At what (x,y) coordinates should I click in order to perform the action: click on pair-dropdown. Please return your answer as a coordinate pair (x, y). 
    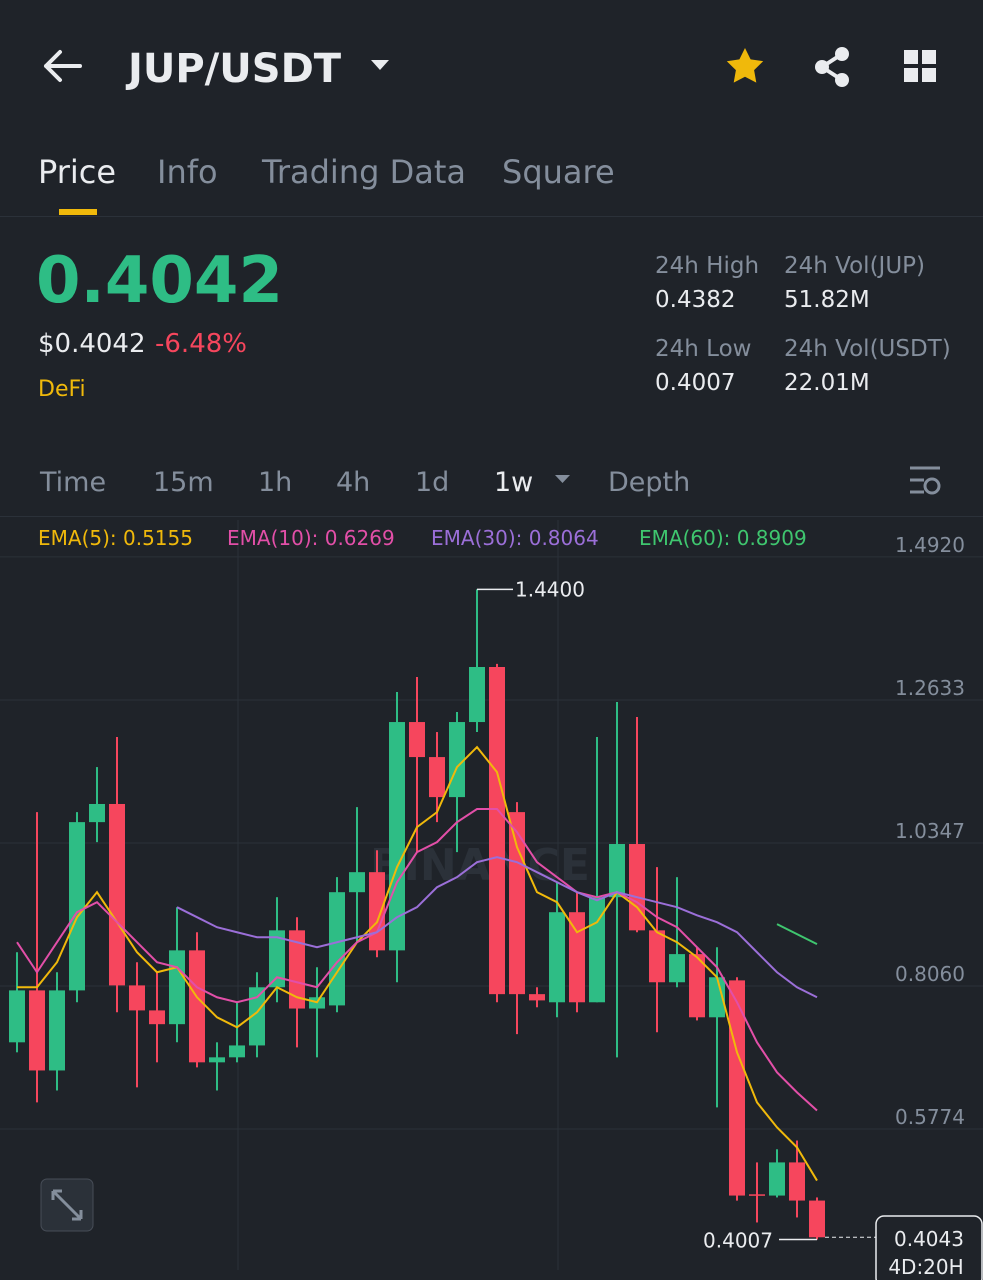
    Looking at the image, I should click on (380, 65).